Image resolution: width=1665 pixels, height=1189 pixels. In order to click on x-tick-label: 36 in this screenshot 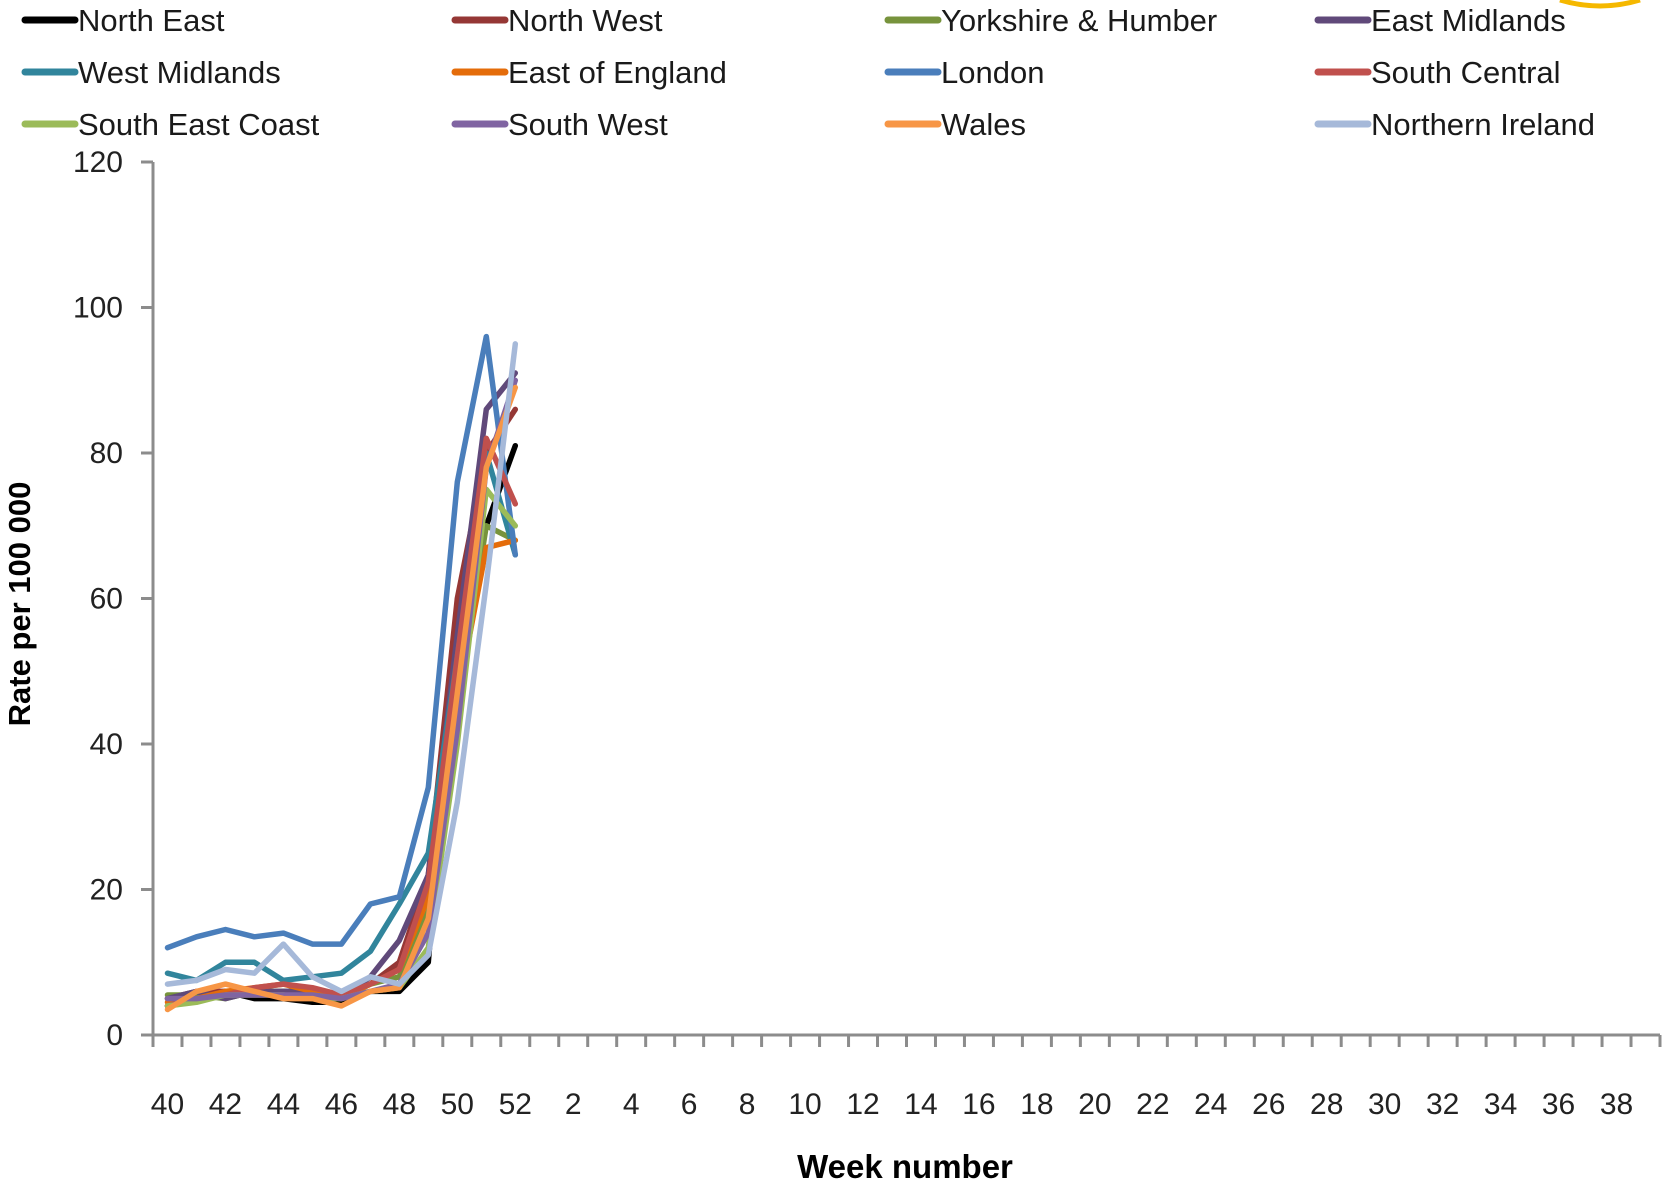, I will do `click(1558, 1104)`.